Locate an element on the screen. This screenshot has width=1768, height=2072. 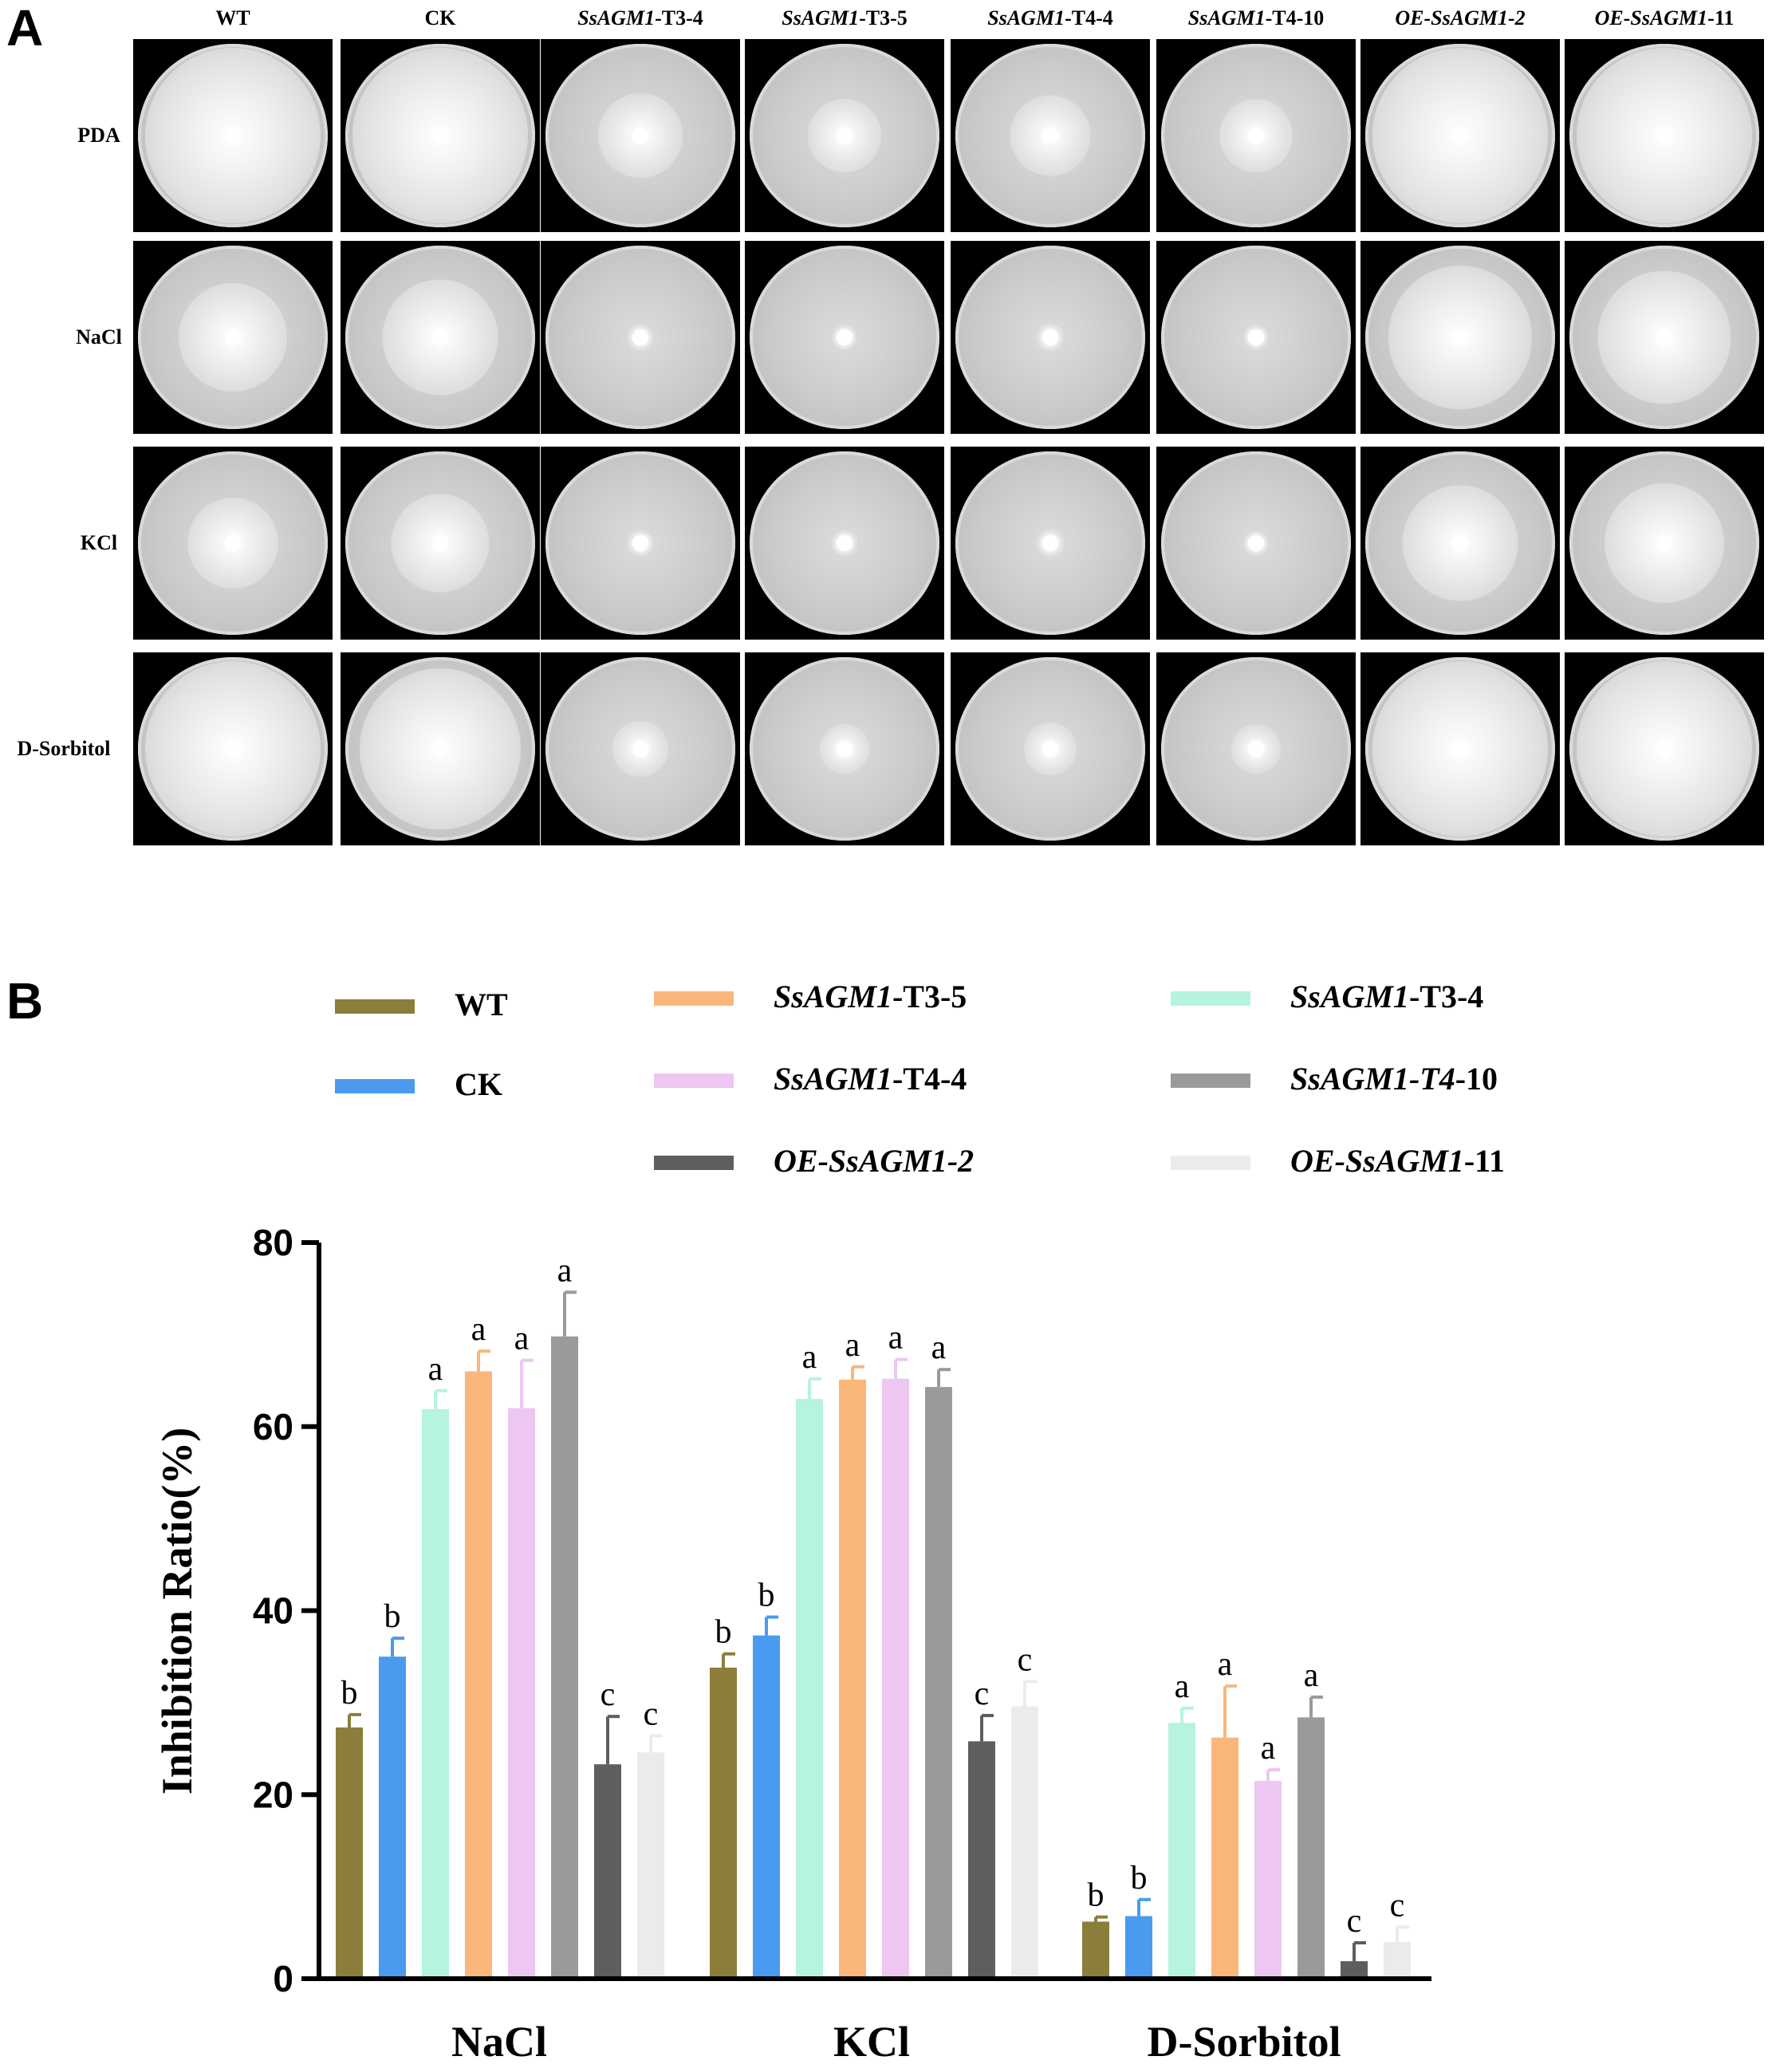
gene-name: OE-SsAGM1-2 is located at coordinates (874, 1161).